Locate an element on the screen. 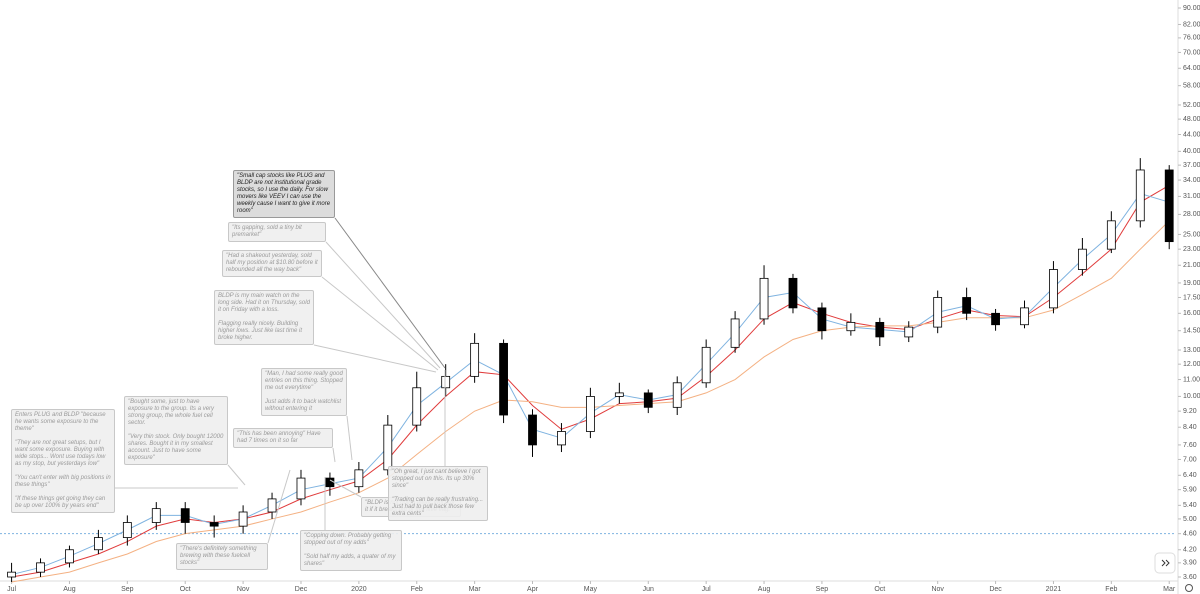 The width and height of the screenshot is (1200, 594). x-tick-label: May is located at coordinates (591, 589).